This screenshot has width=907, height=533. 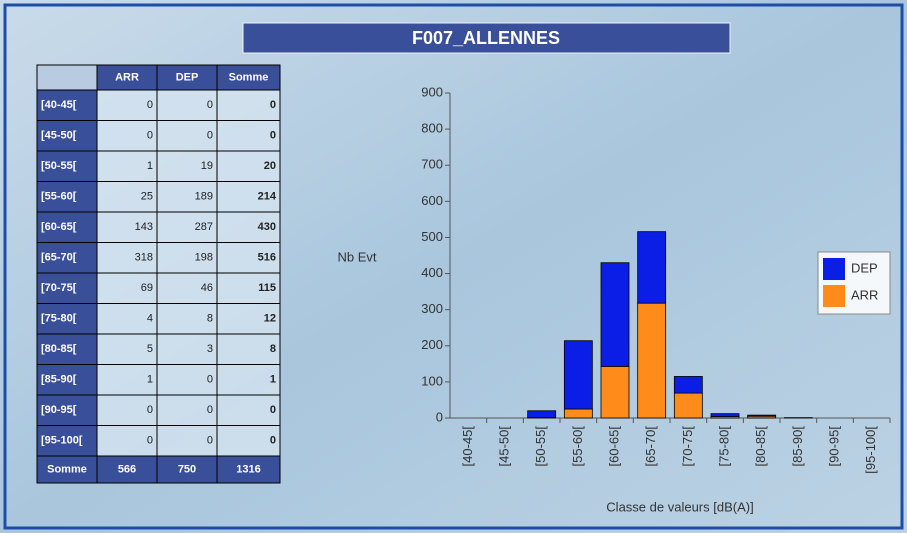 What do you see at coordinates (248, 469) in the screenshot?
I see `cell-value: 1316` at bounding box center [248, 469].